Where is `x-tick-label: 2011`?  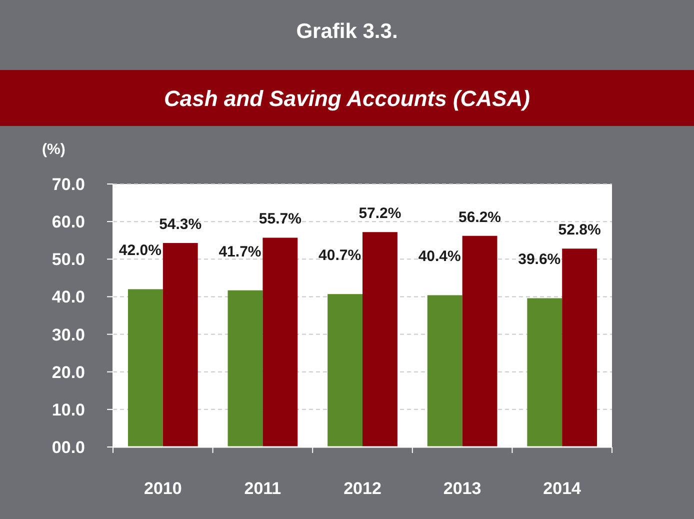
x-tick-label: 2011 is located at coordinates (263, 488).